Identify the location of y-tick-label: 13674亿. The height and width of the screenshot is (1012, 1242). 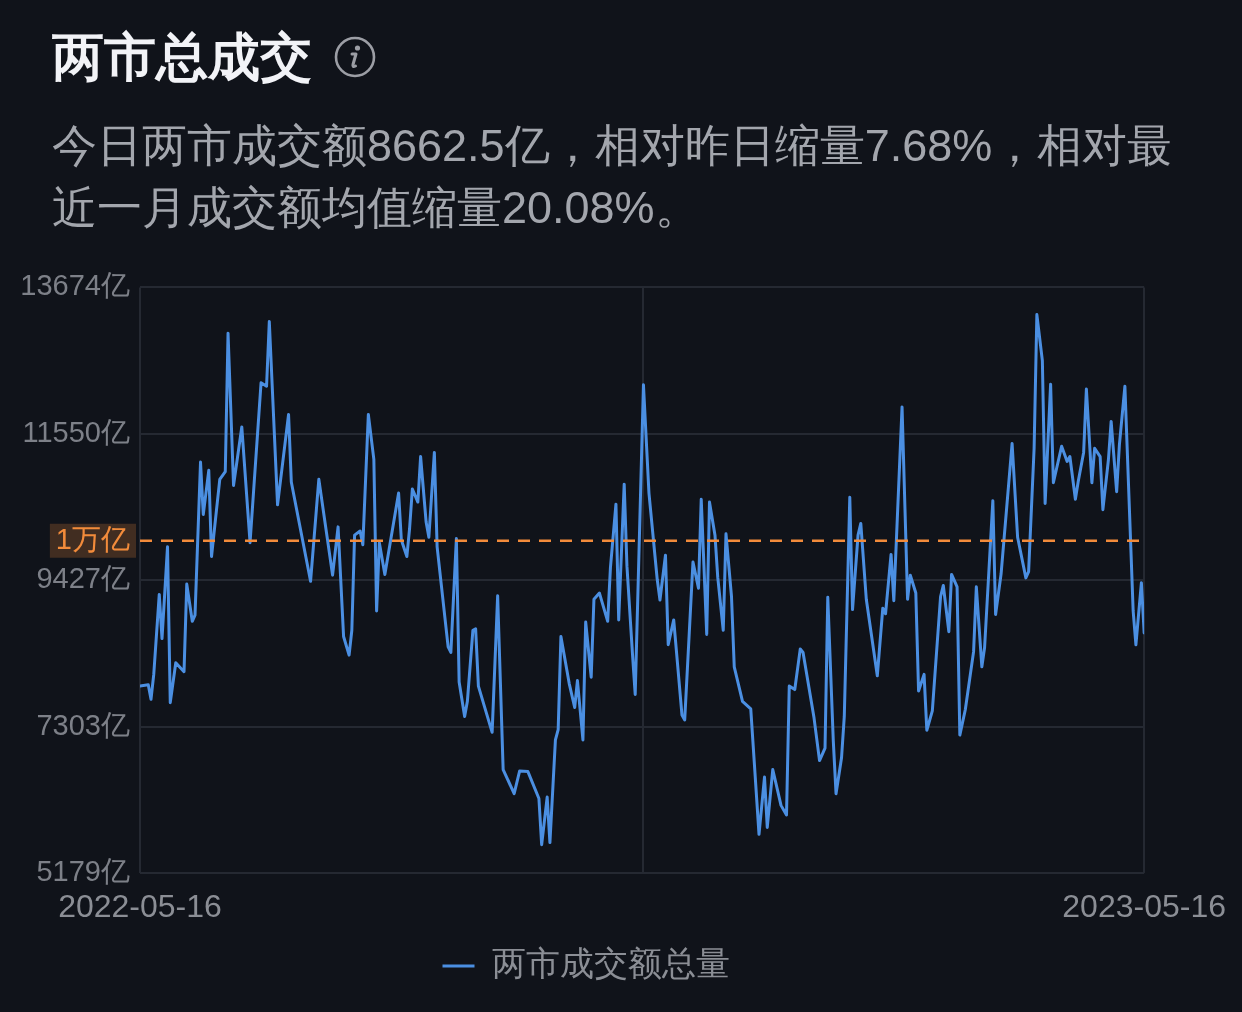
(75, 285).